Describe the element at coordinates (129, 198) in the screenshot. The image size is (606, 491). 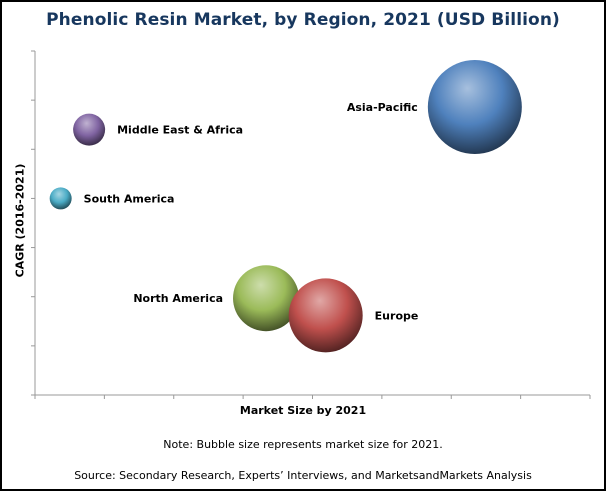
I see `bubble-label: South America` at that location.